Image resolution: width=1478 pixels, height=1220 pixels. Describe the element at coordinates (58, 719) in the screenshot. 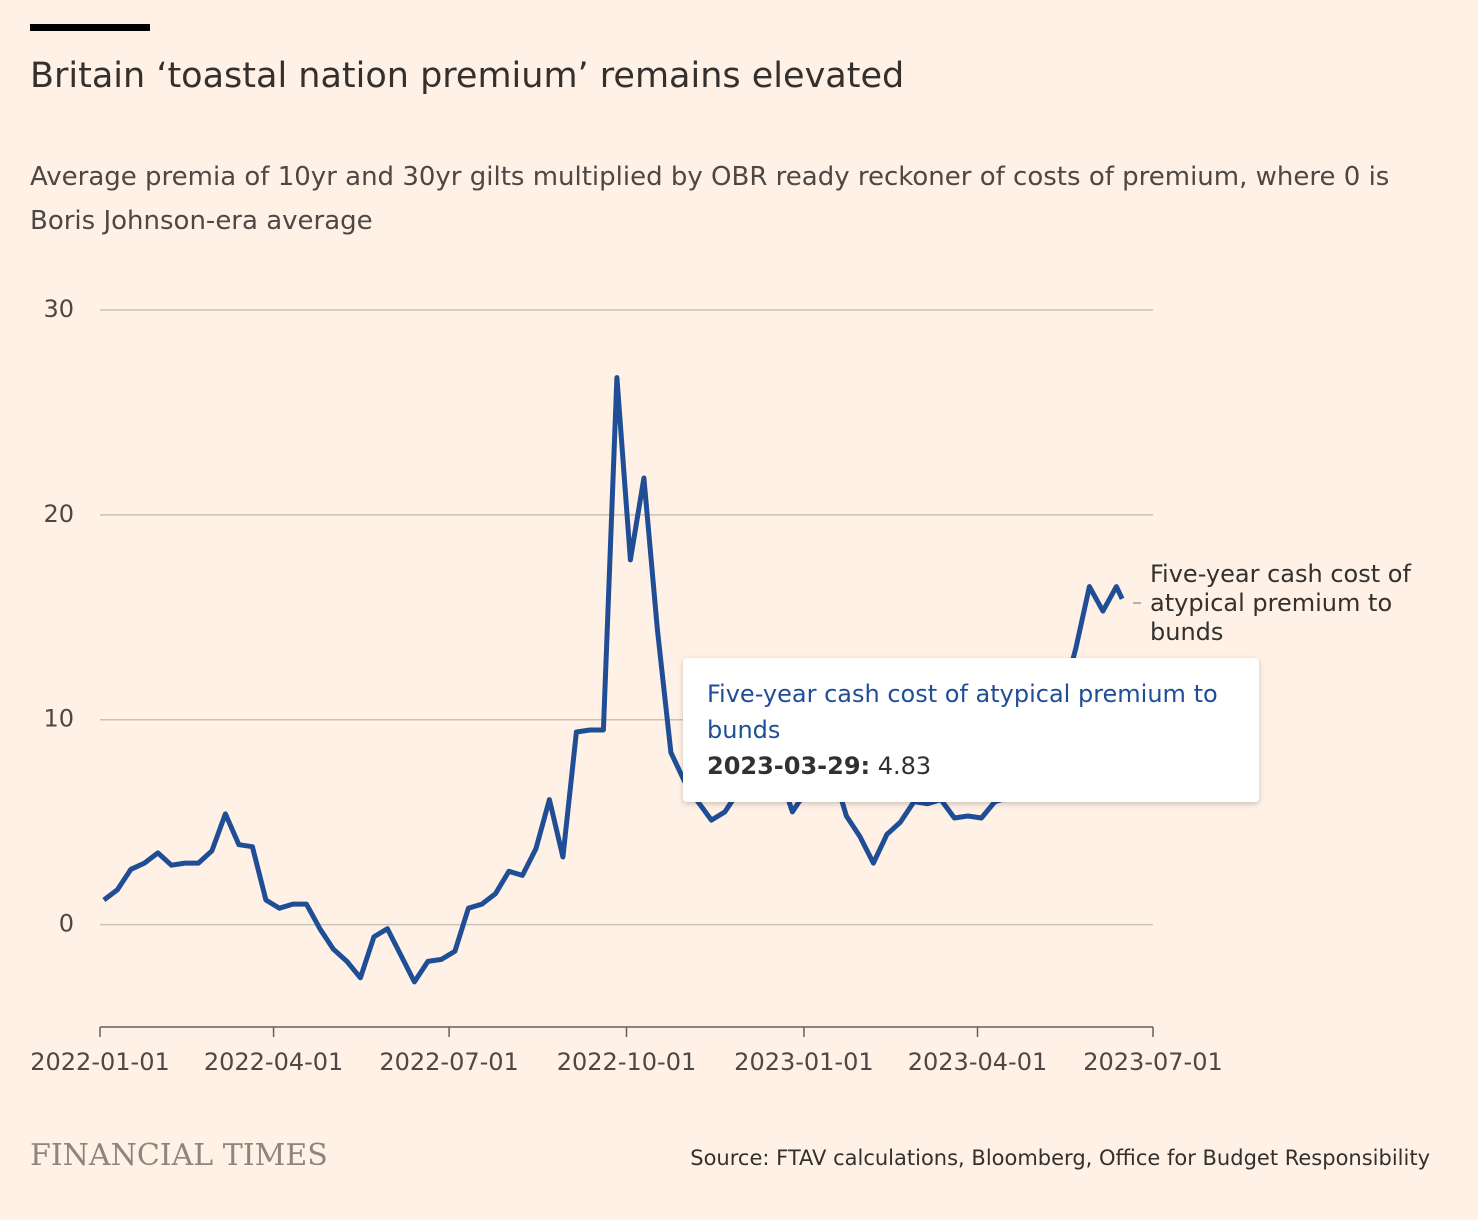

I see `y-tick-label: 10` at that location.